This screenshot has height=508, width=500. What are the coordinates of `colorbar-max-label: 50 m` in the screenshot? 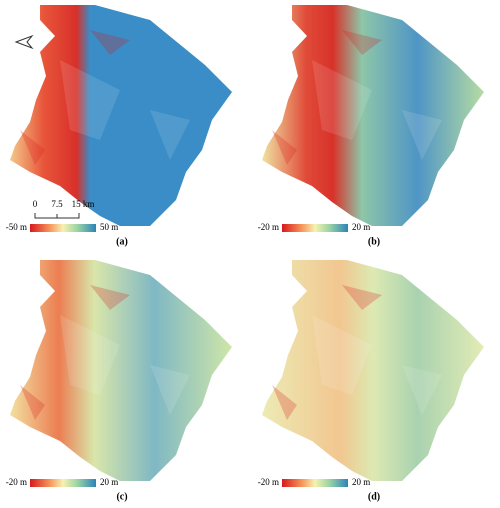 It's located at (109, 227).